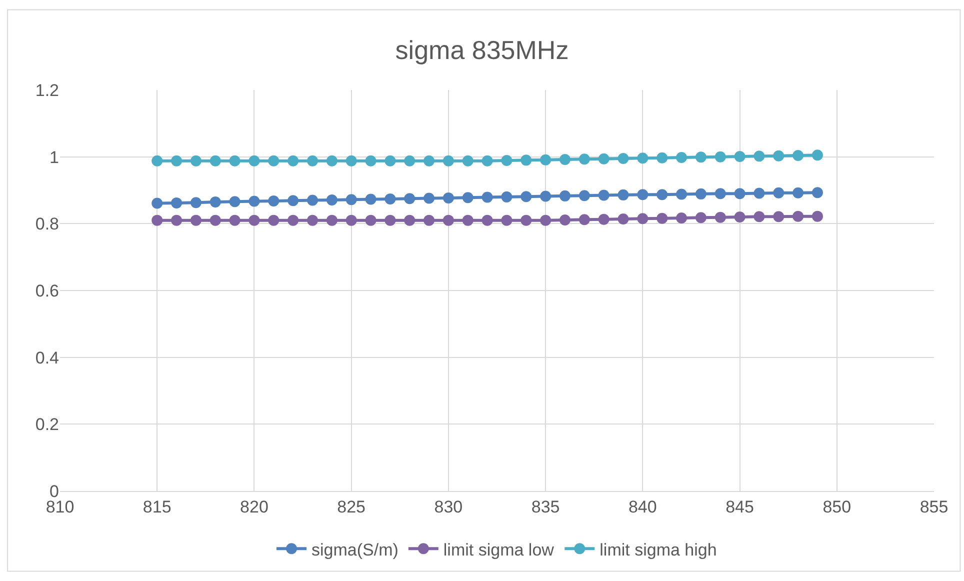 Image resolution: width=964 pixels, height=581 pixels. I want to click on legend-label: limit sigma high, so click(658, 550).